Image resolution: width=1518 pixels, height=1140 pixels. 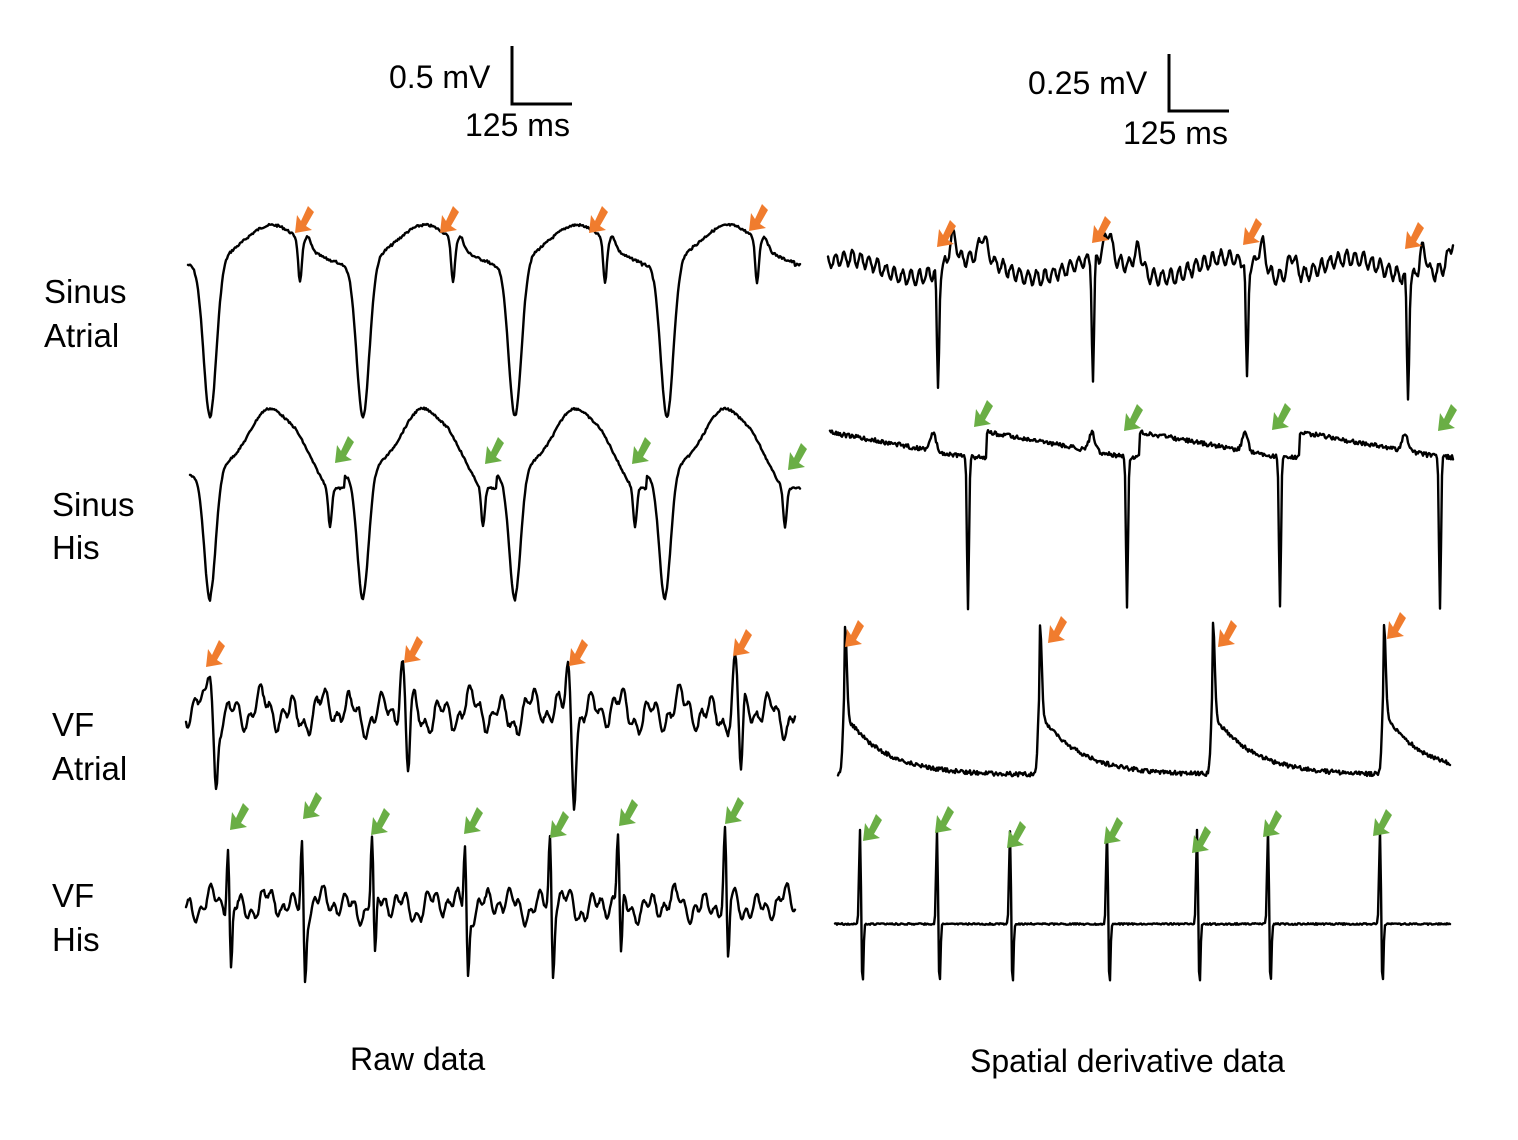 I want to click on derivative-scalebar-time: 125 ms, so click(x=1175, y=133).